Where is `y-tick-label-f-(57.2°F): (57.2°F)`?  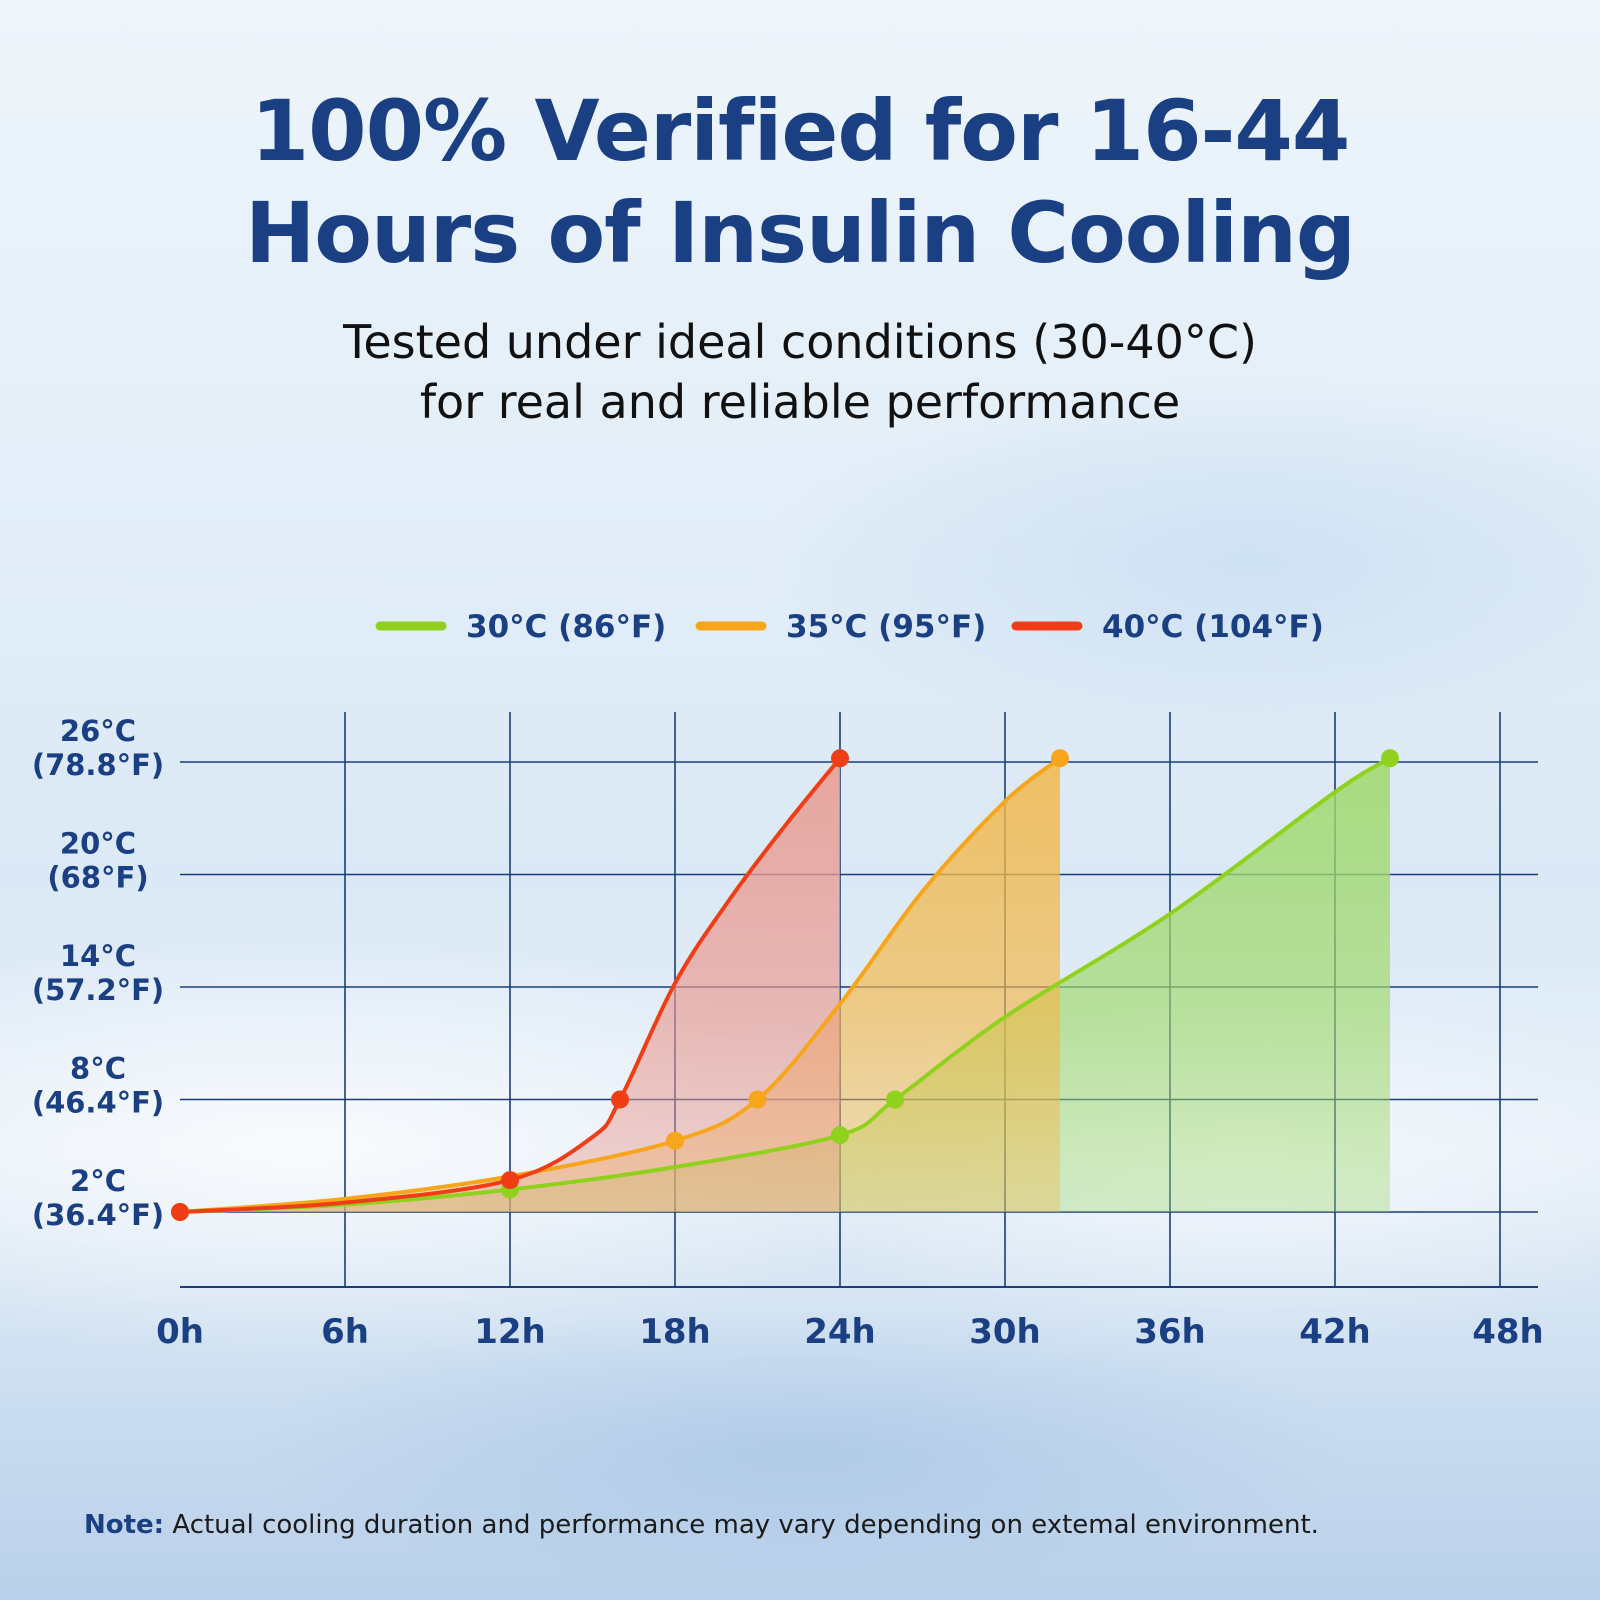
y-tick-label-f-(57.2°F): (57.2°F) is located at coordinates (98, 990).